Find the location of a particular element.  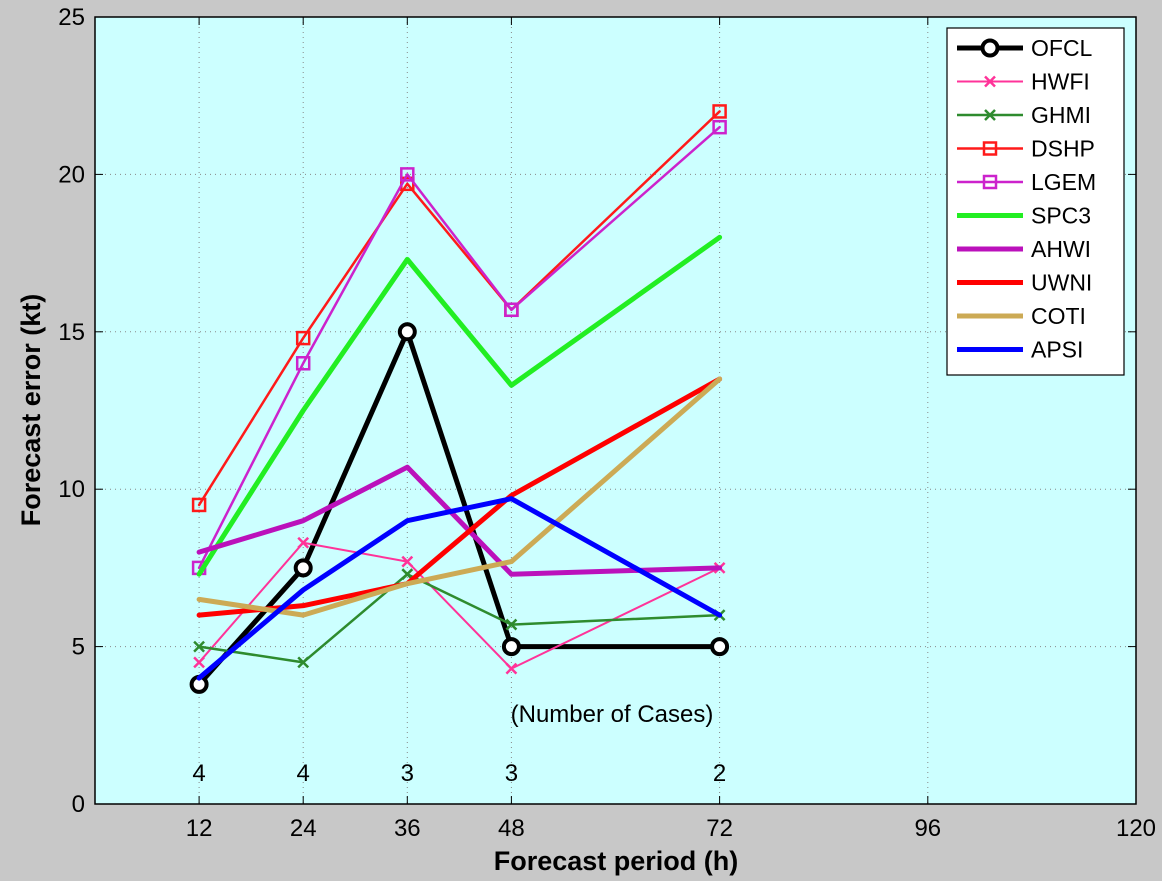

legend-label-lgem: LGEM is located at coordinates (1063, 182).